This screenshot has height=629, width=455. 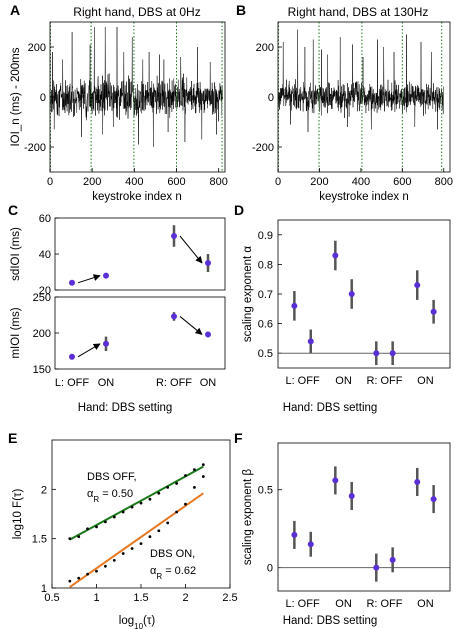 I want to click on panel-f-xlabel: Hand: DBS setting, so click(x=330, y=621).